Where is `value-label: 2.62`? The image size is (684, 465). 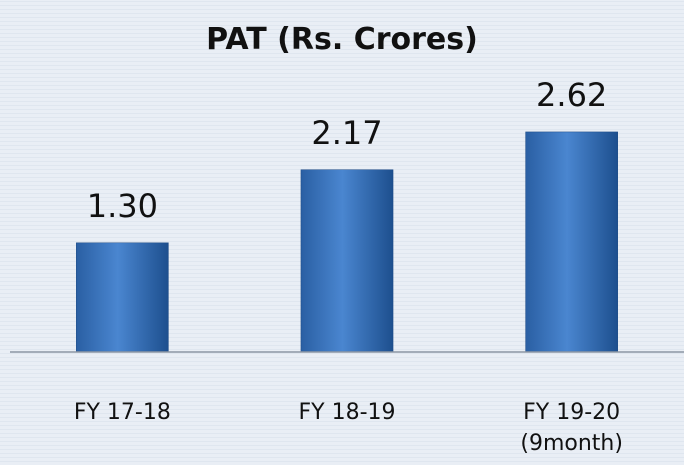 value-label: 2.62 is located at coordinates (572, 94).